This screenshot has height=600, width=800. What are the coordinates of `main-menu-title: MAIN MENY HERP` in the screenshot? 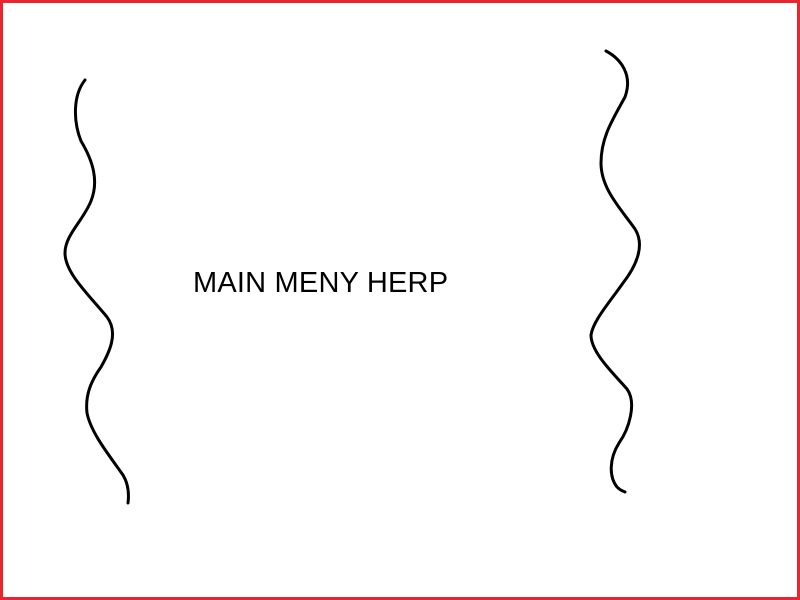 It's located at (321, 283).